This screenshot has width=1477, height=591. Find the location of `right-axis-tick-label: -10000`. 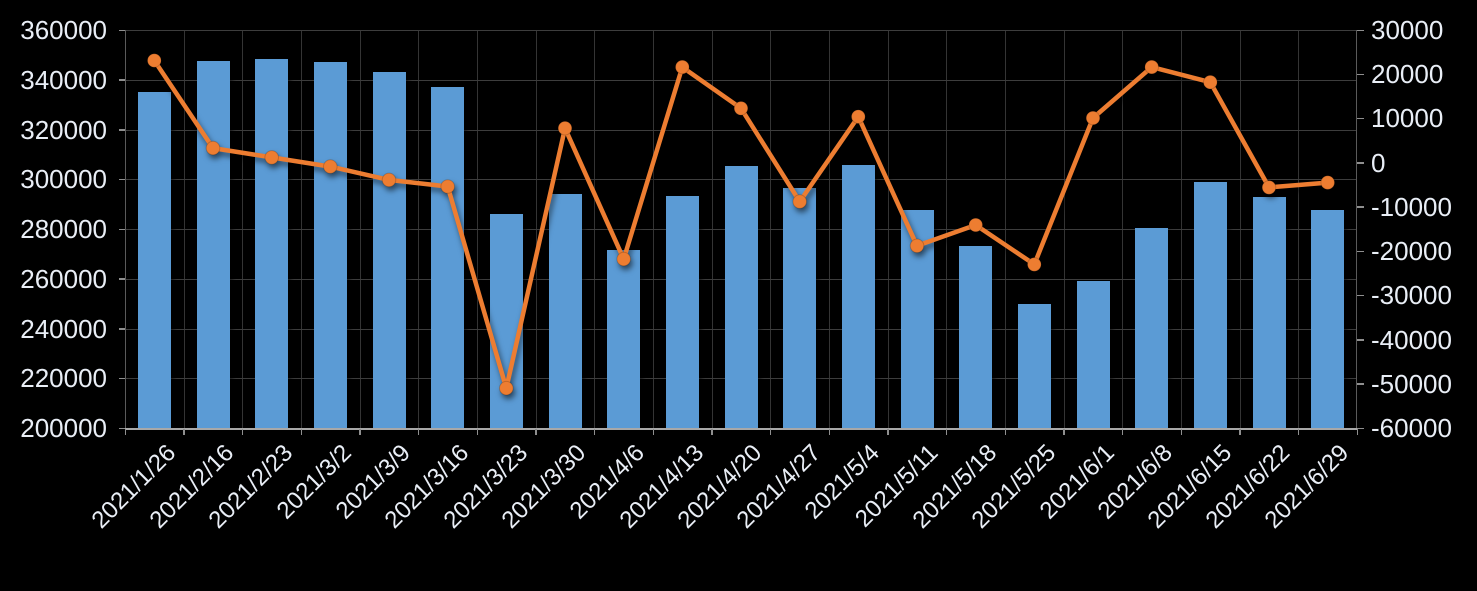

right-axis-tick-label: -10000 is located at coordinates (1411, 206).